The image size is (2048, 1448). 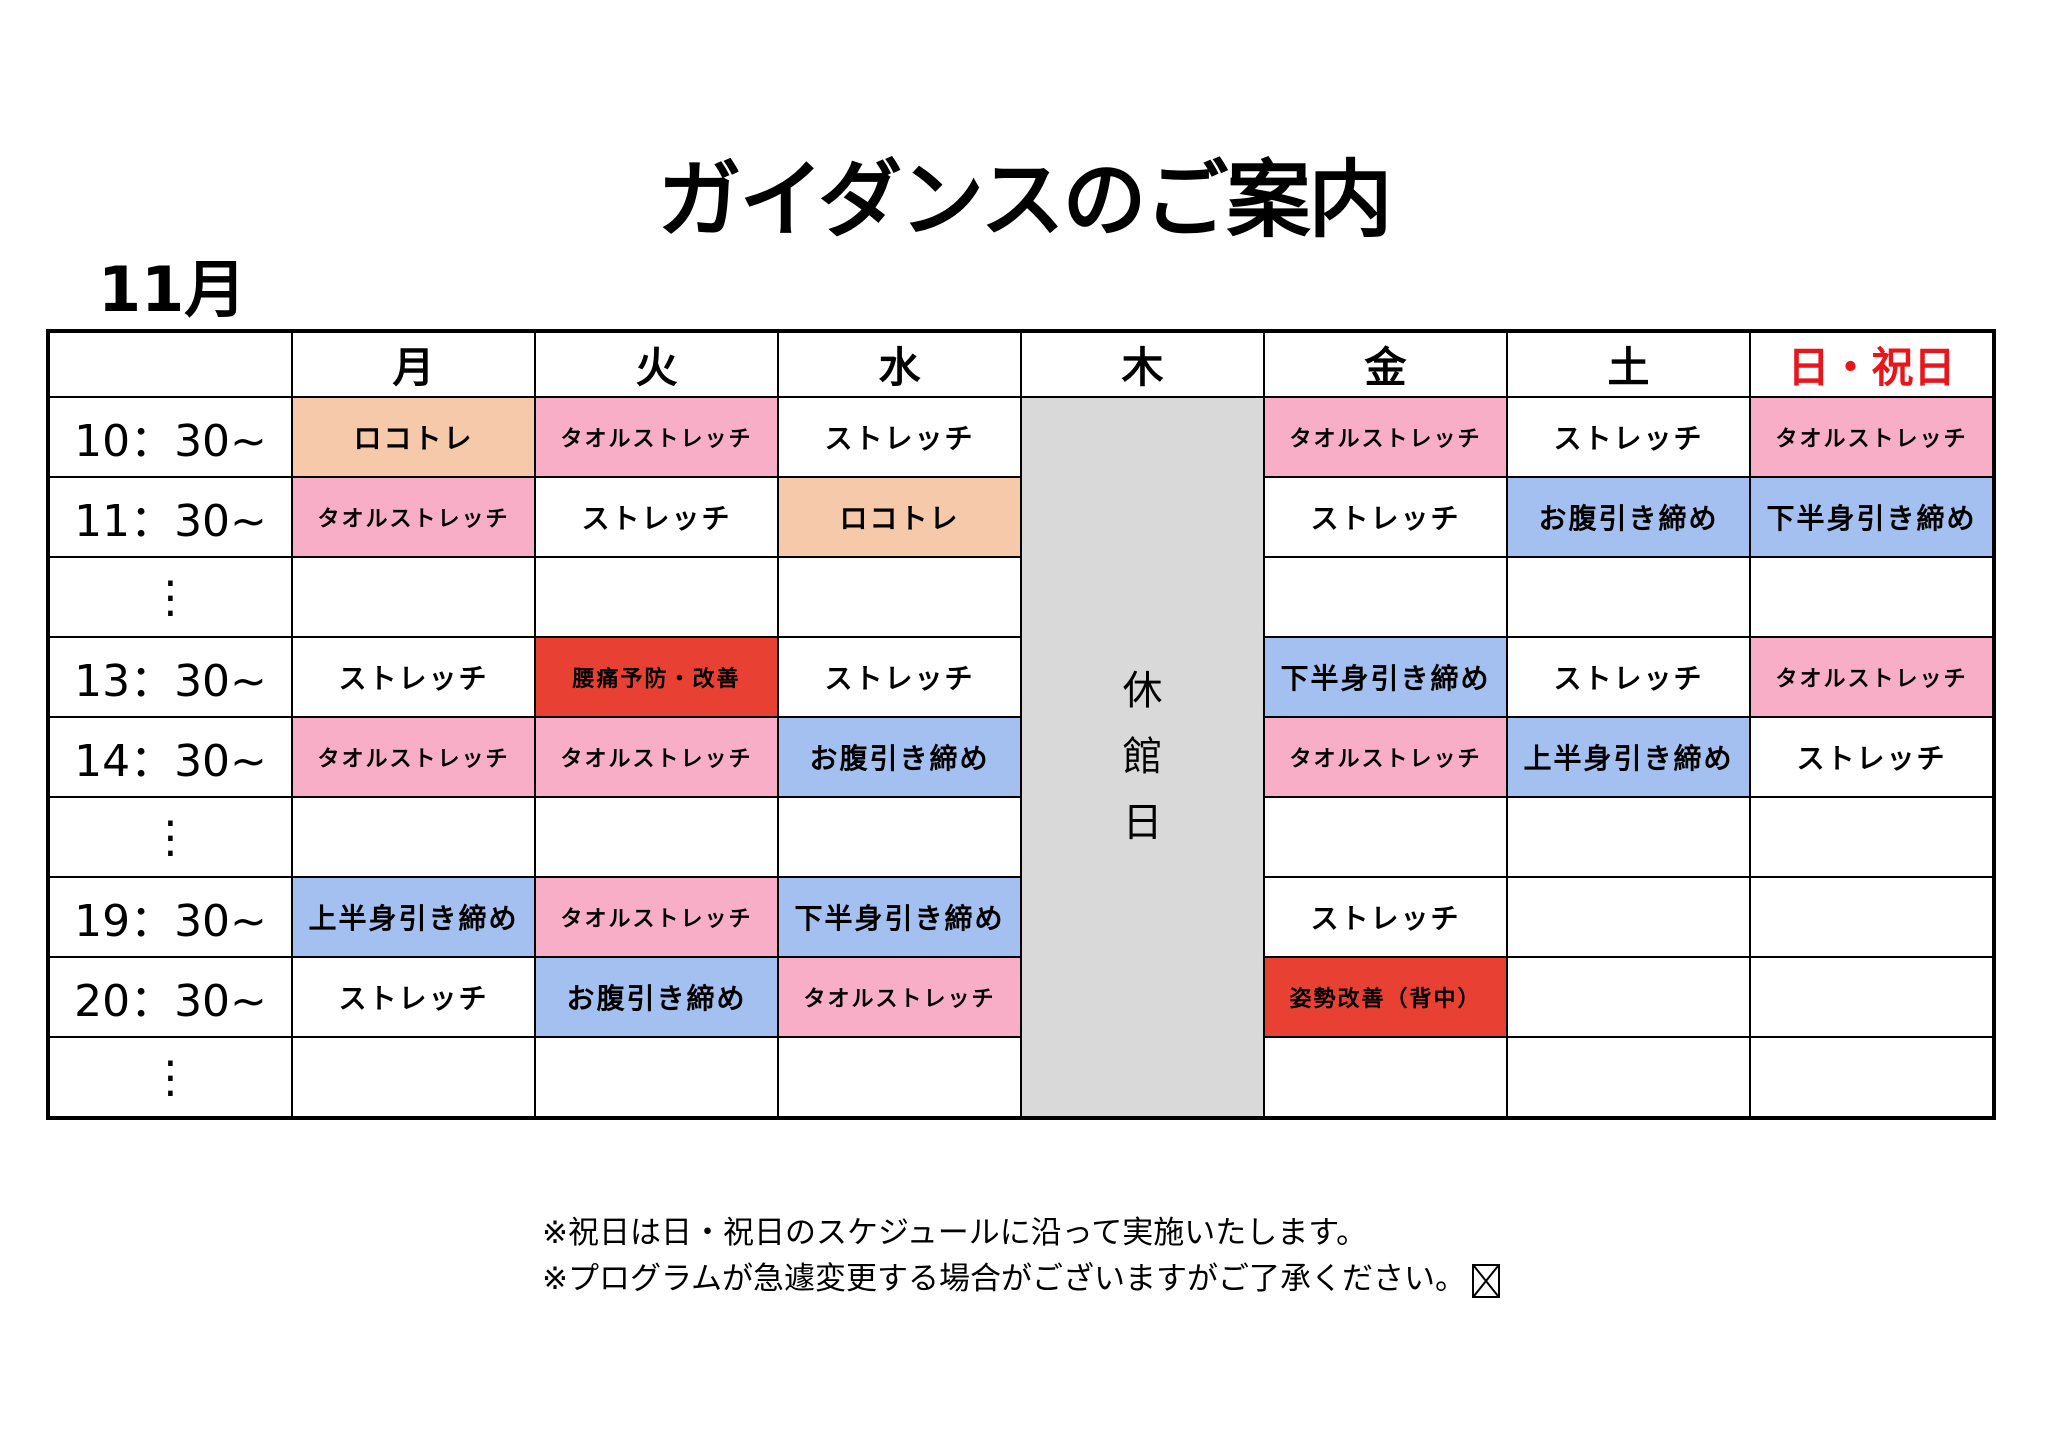 I want to click on time-cell: 11：30~, so click(x=170, y=517).